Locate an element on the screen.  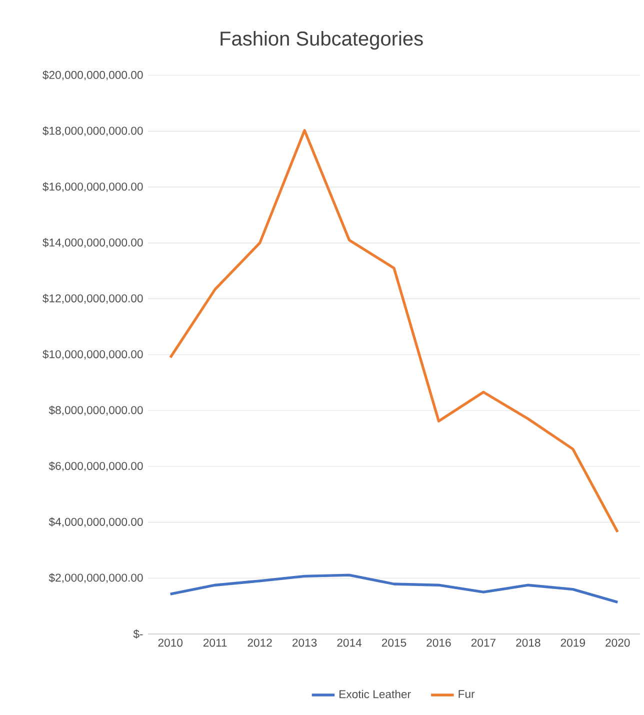
x-tick-label: 2018 is located at coordinates (528, 642).